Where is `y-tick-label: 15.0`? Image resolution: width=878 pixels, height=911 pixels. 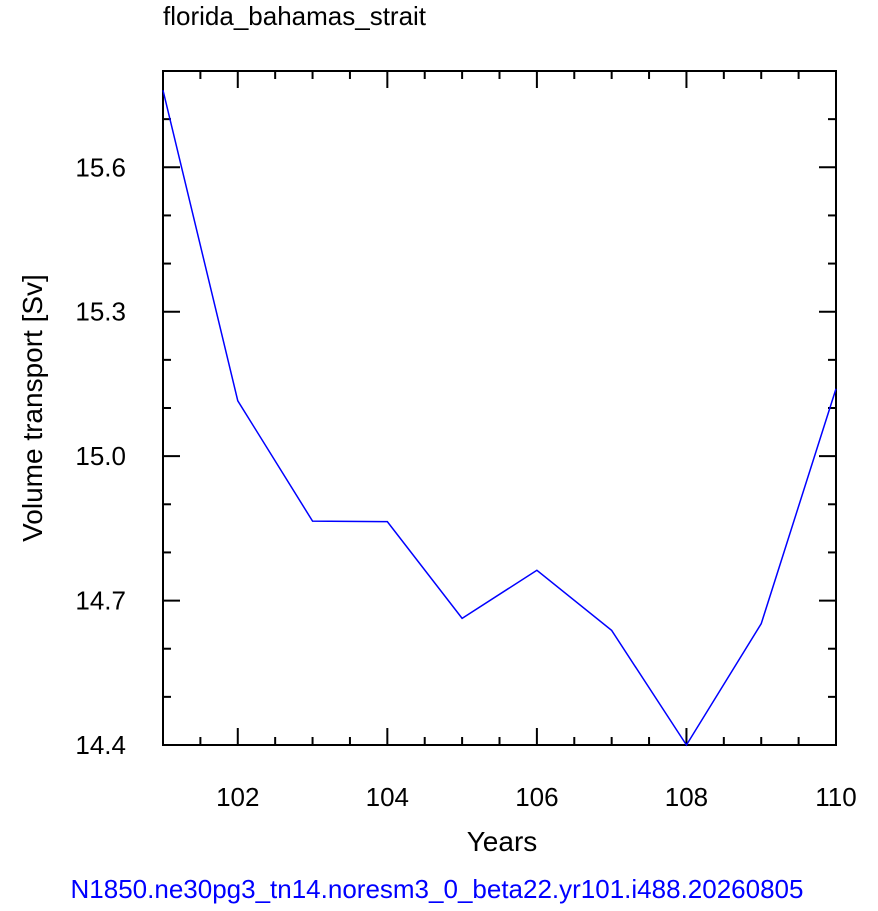 y-tick-label: 15.0 is located at coordinates (100, 456).